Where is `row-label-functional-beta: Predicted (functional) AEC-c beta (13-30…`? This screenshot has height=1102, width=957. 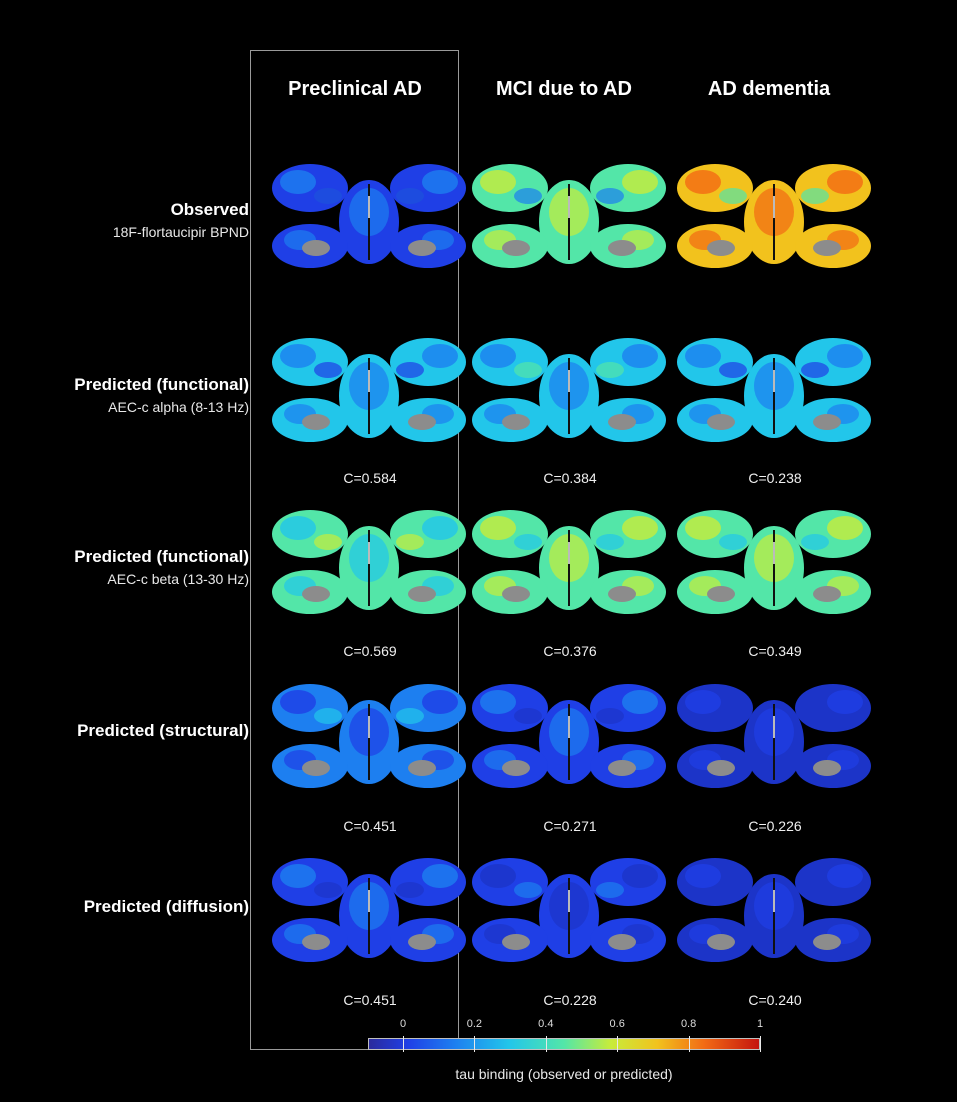
row-label-functional-beta: Predicted (functional) AEC-c beta (13-30… is located at coordinates (161, 568).